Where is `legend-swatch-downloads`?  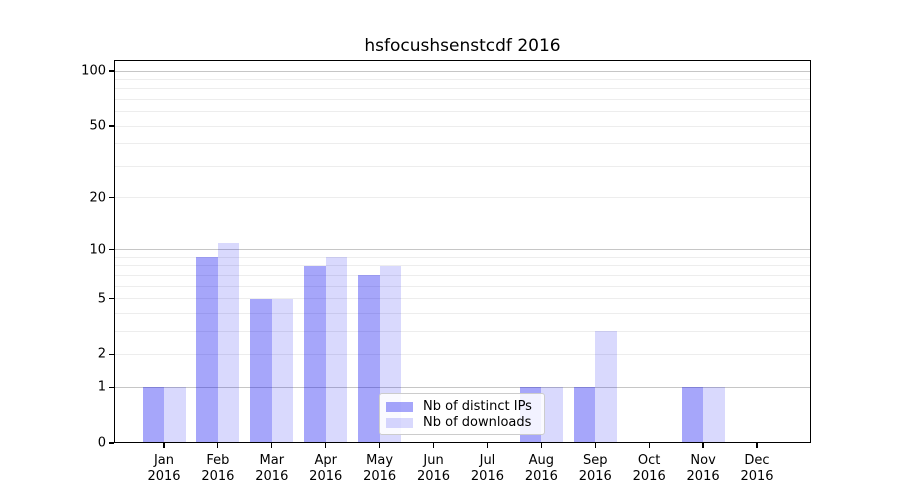
legend-swatch-downloads is located at coordinates (399, 422).